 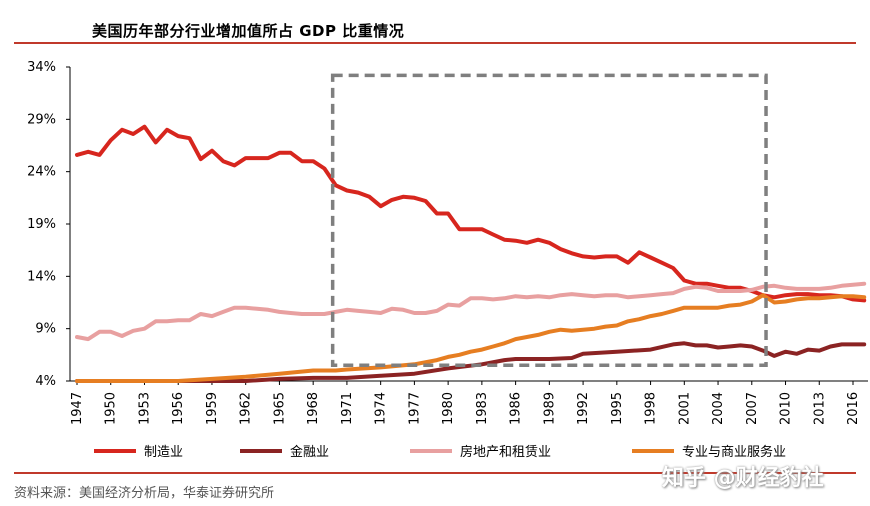 What do you see at coordinates (248, 31) in the screenshot?
I see `chart-title: 美国历年部分行业增加值所占 GDP 比重情况` at bounding box center [248, 31].